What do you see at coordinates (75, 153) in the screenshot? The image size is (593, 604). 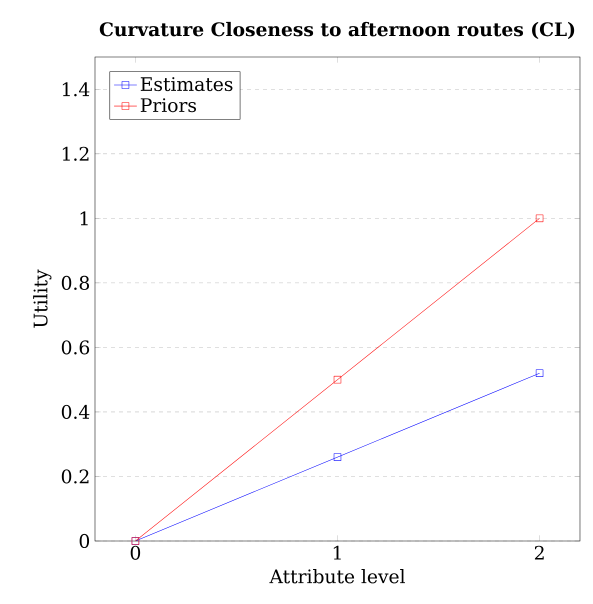 I see `y-tick-label: 1.2` at bounding box center [75, 153].